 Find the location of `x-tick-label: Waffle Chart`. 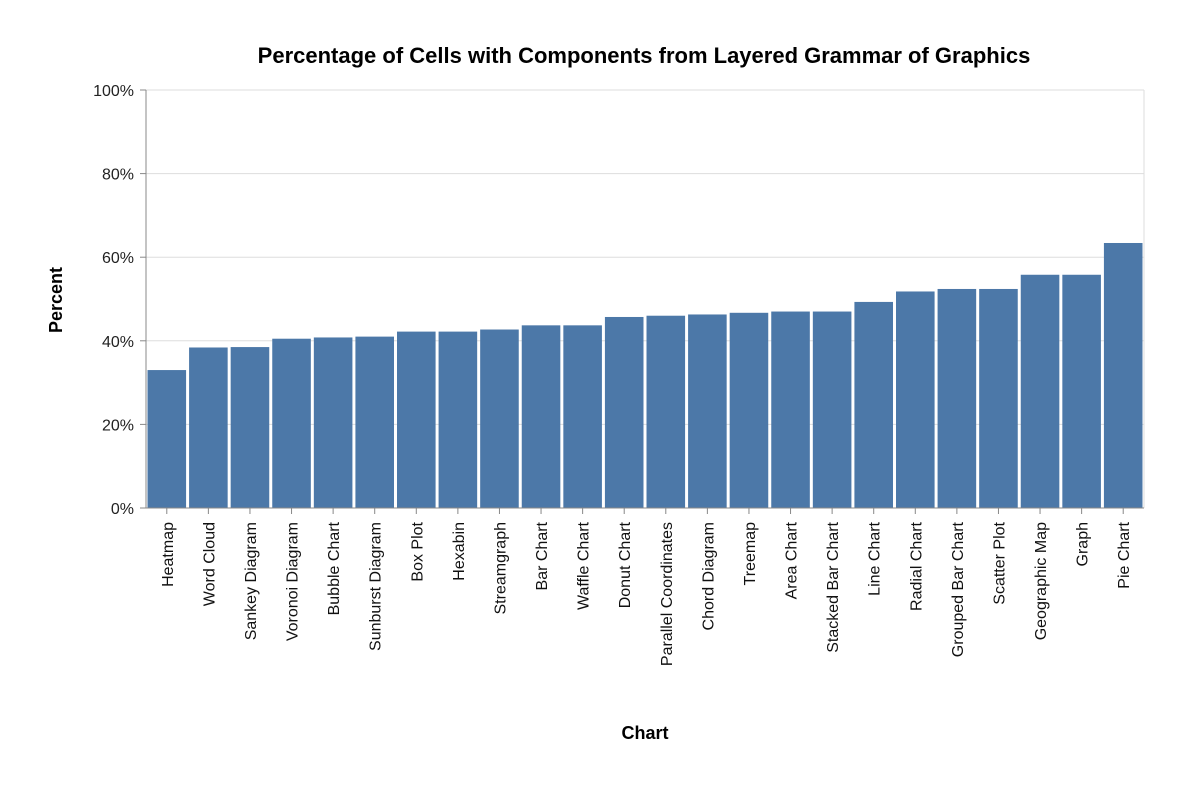

x-tick-label: Waffle Chart is located at coordinates (584, 565).